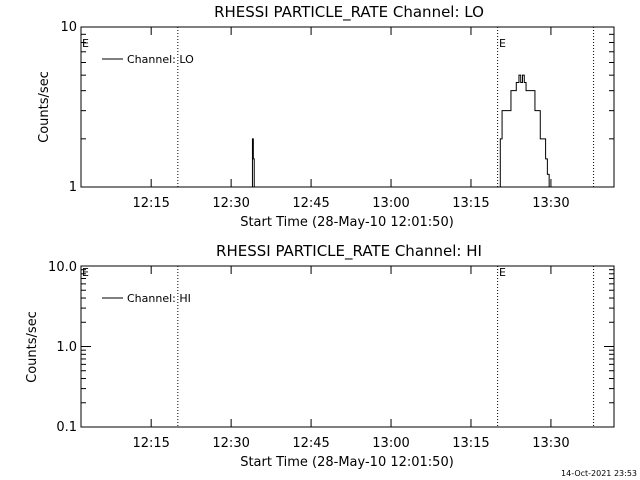 Image resolution: width=640 pixels, height=480 pixels. Describe the element at coordinates (85, 272) in the screenshot. I see `axis-start-marker-hi: E` at that location.